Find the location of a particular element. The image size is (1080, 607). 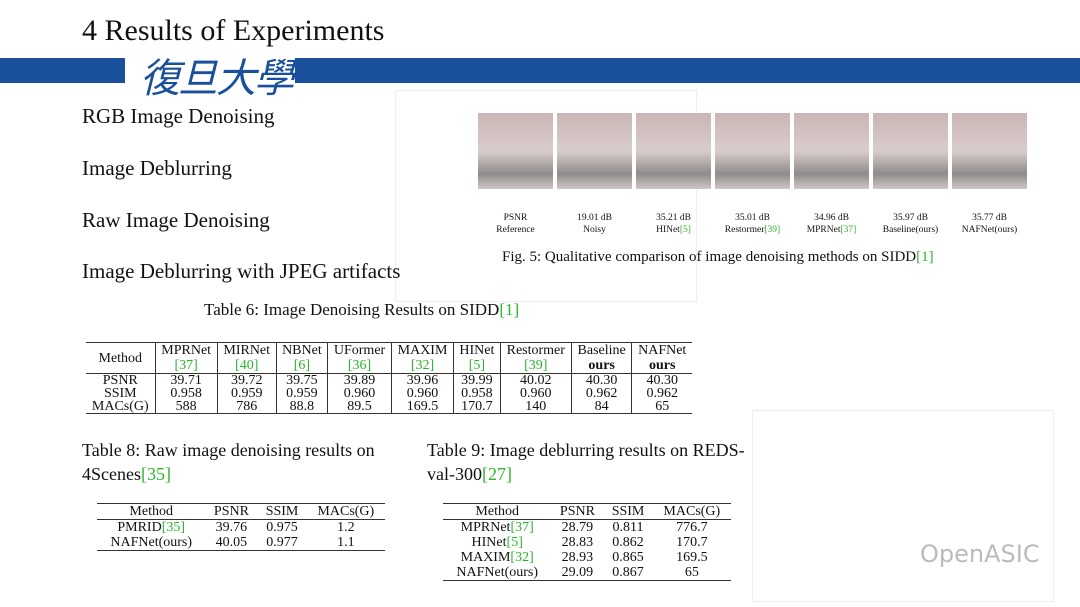

method-name: Reference is located at coordinates (515, 230).